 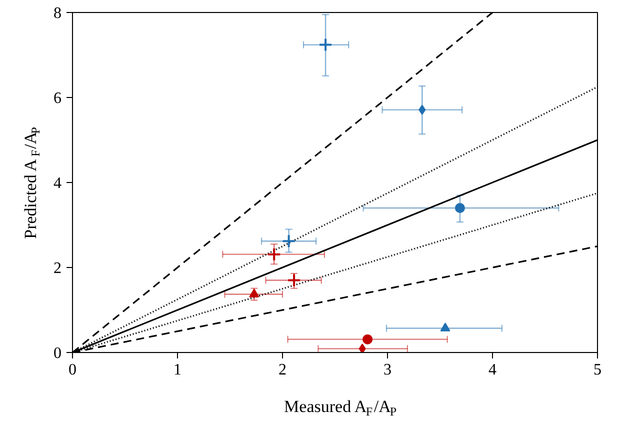 What do you see at coordinates (388, 370) in the screenshot?
I see `x-tick-label: 3` at bounding box center [388, 370].